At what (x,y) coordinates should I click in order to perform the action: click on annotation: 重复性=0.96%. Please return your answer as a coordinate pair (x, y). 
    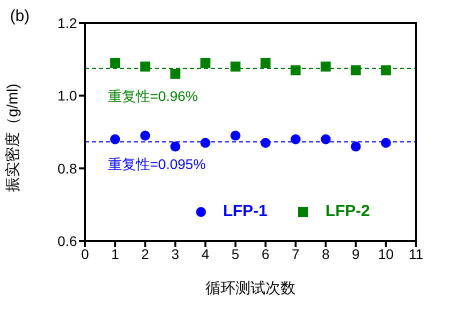
    Looking at the image, I should click on (153, 97).